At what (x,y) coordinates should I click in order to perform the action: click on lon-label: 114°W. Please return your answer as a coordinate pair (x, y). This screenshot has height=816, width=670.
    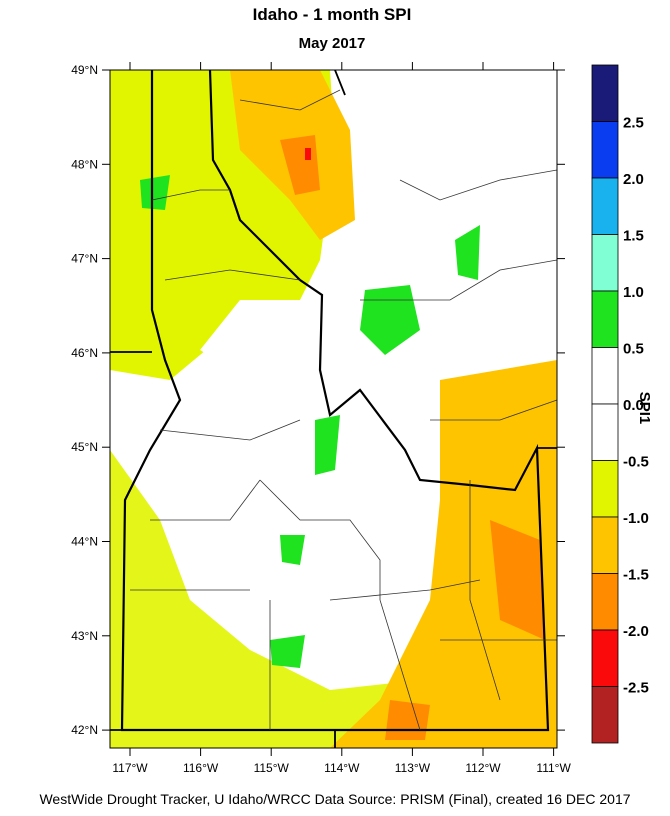
    Looking at the image, I should click on (342, 768).